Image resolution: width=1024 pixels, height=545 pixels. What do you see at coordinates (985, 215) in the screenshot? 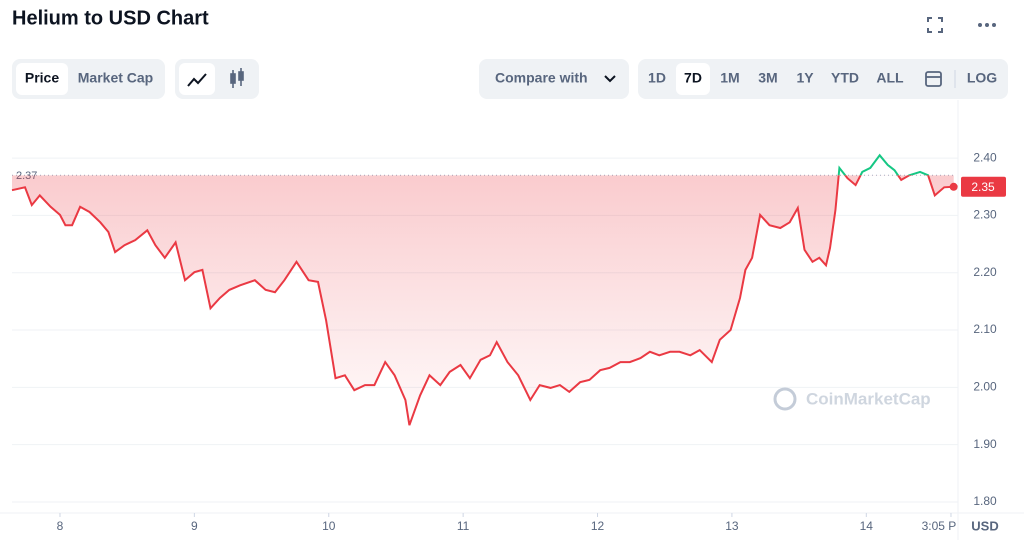
I see `y-tick-label: 2.30` at bounding box center [985, 215].